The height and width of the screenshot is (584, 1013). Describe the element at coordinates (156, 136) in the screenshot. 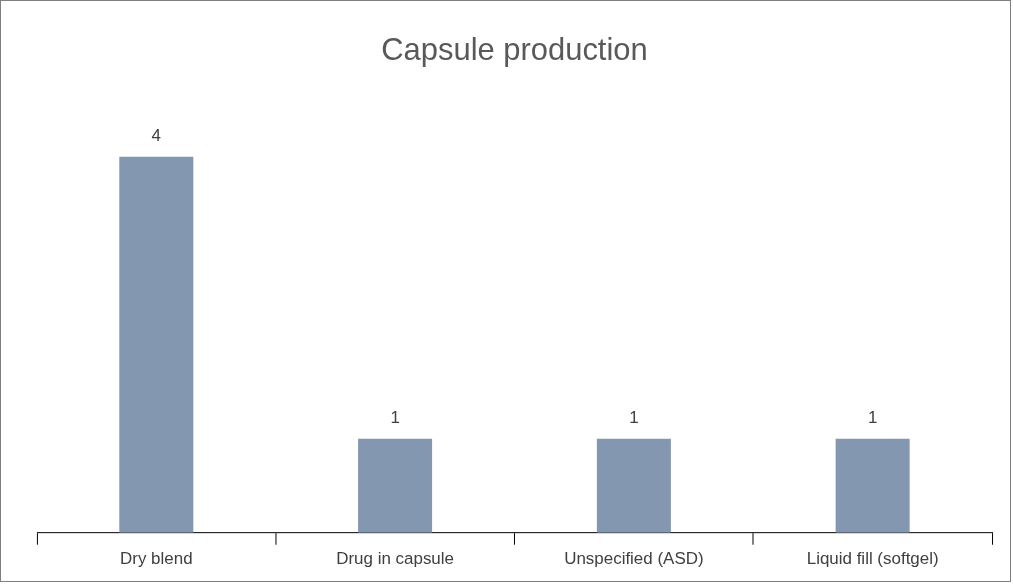

I see `data-label: 4` at that location.